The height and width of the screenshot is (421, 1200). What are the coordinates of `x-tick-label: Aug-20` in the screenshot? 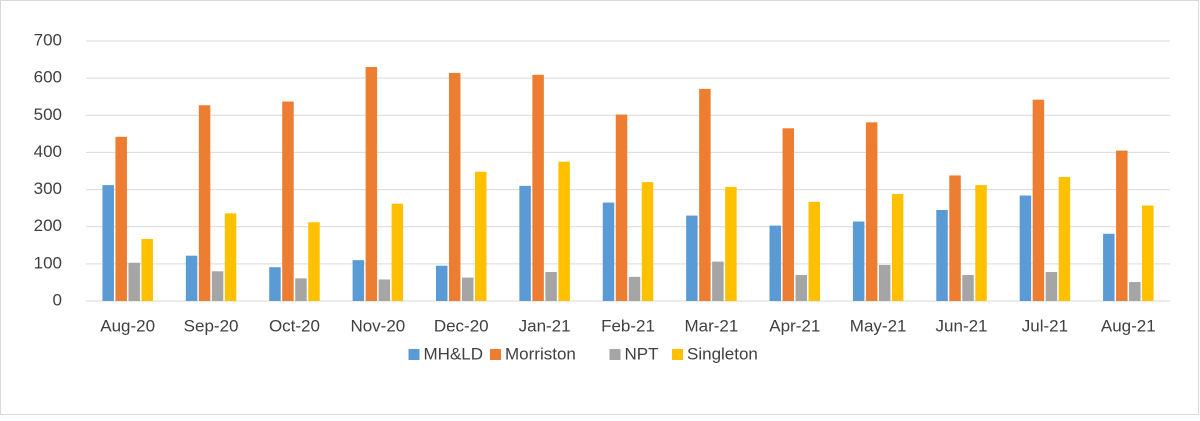 It's located at (127, 325).